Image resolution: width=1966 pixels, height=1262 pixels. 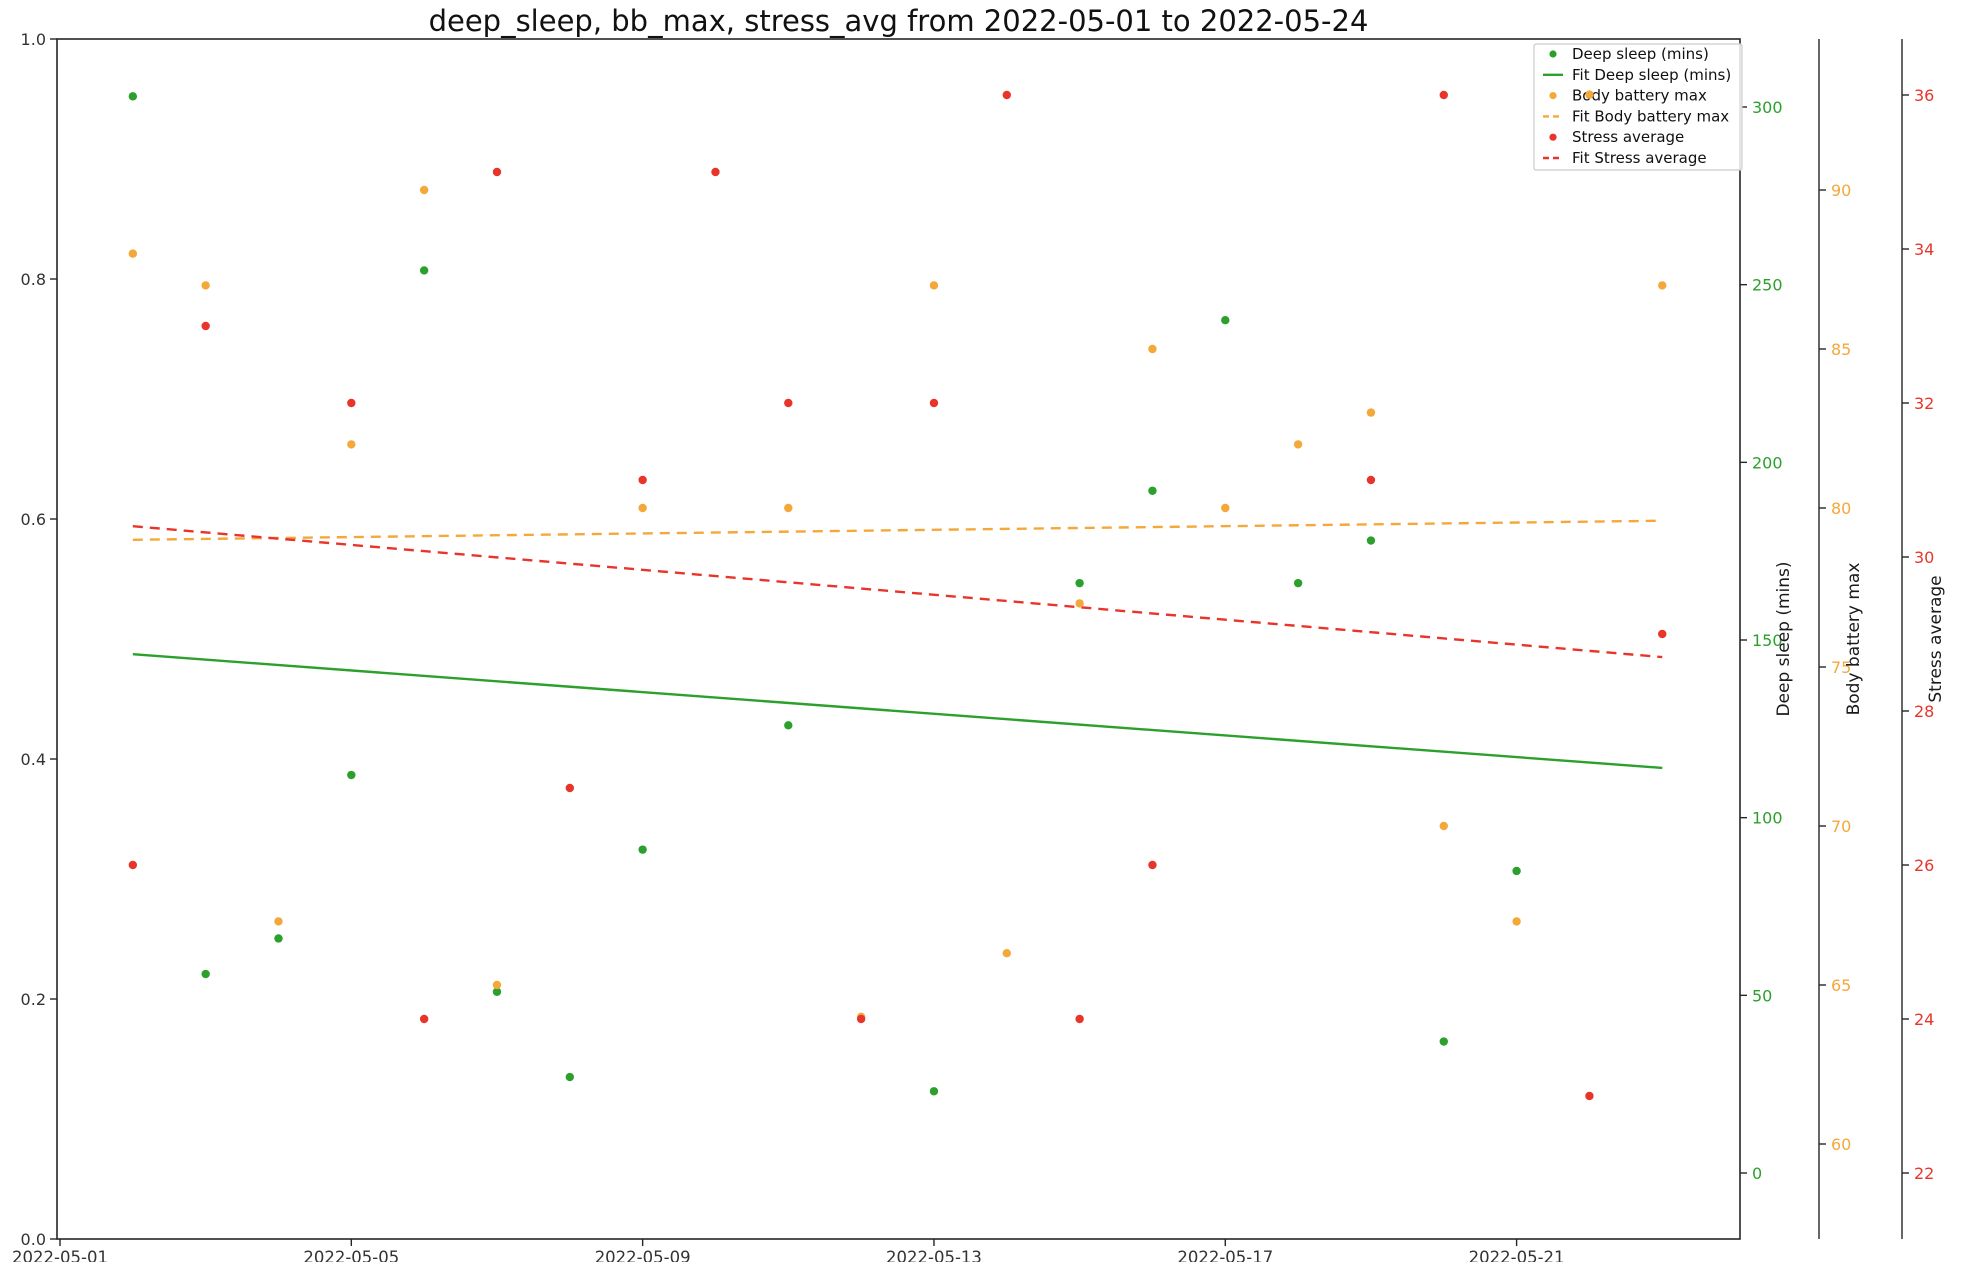 What do you see at coordinates (1841, 667) in the screenshot?
I see `right-axis-tick-label: 75` at bounding box center [1841, 667].